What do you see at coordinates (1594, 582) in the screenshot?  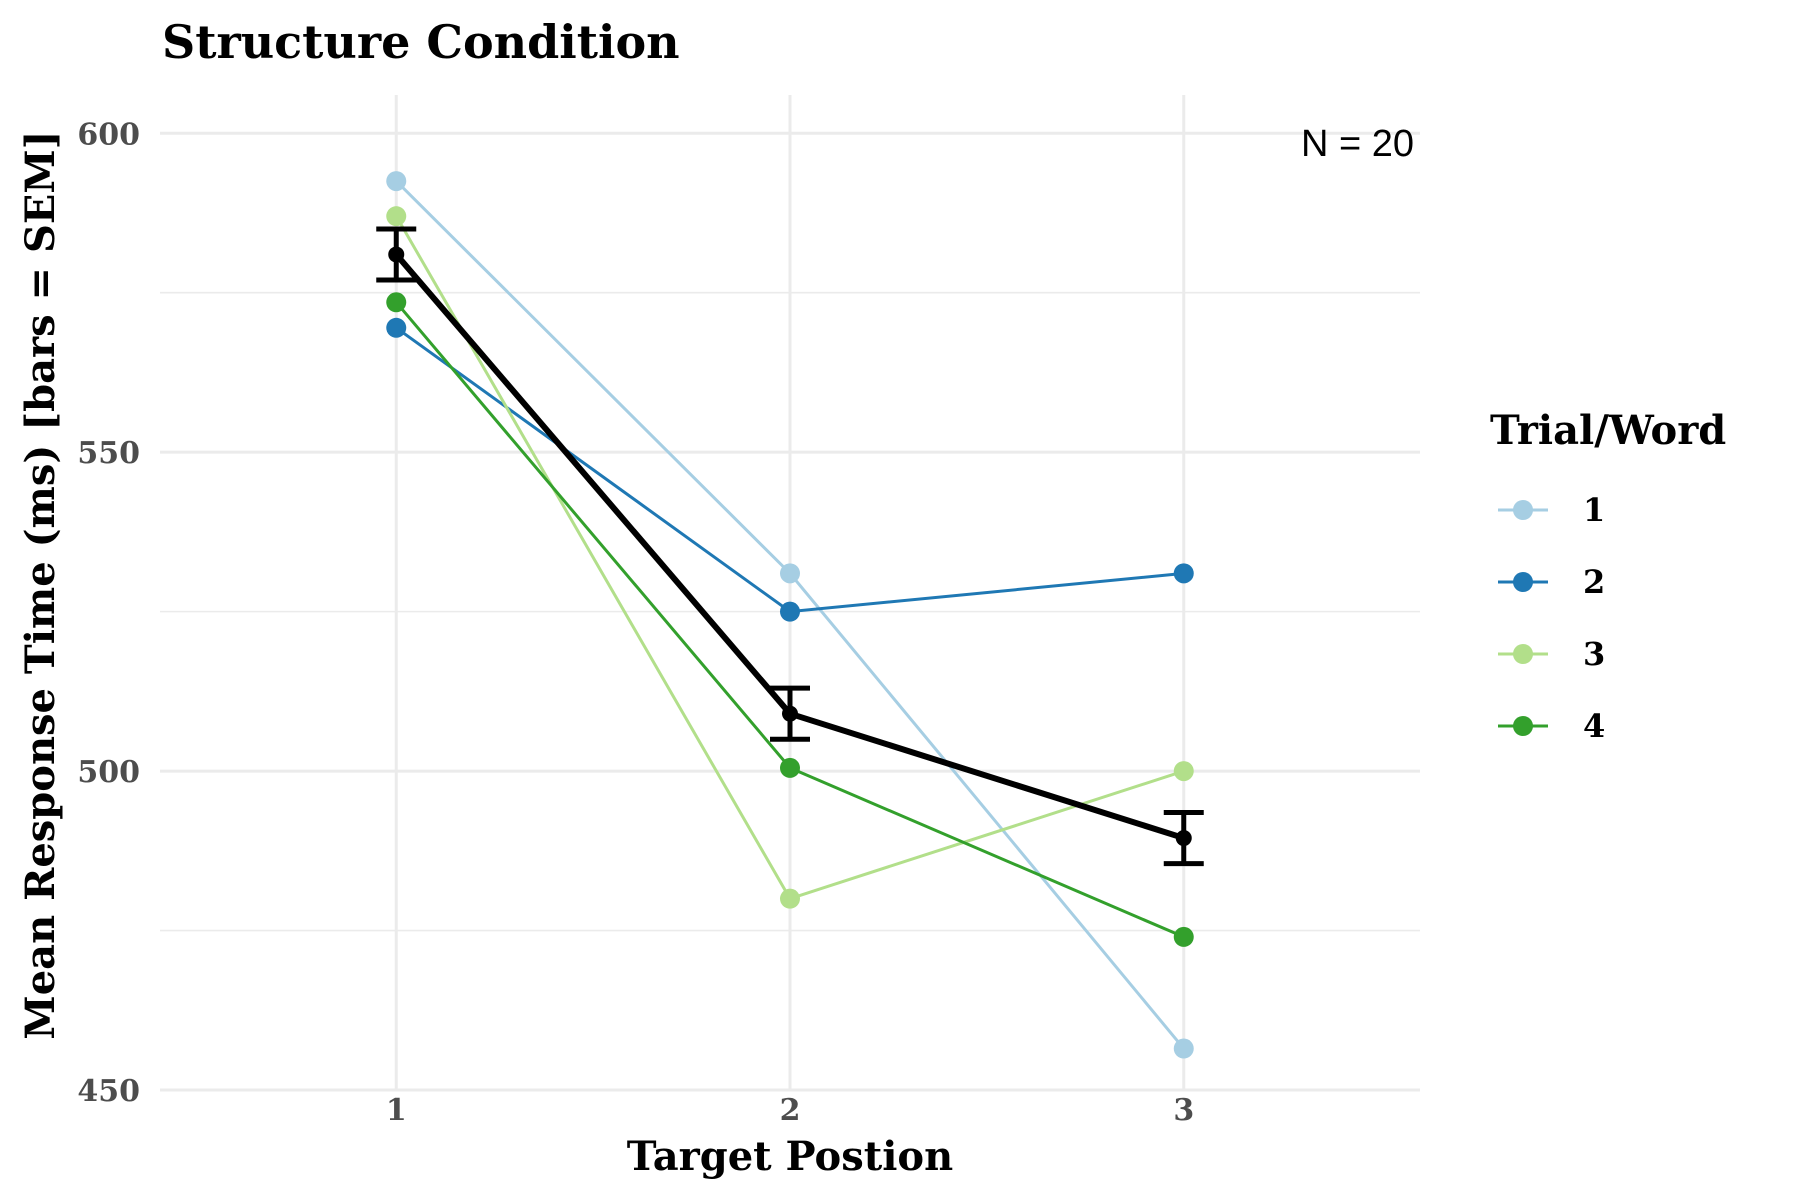 I see `legend-label: 2` at bounding box center [1594, 582].